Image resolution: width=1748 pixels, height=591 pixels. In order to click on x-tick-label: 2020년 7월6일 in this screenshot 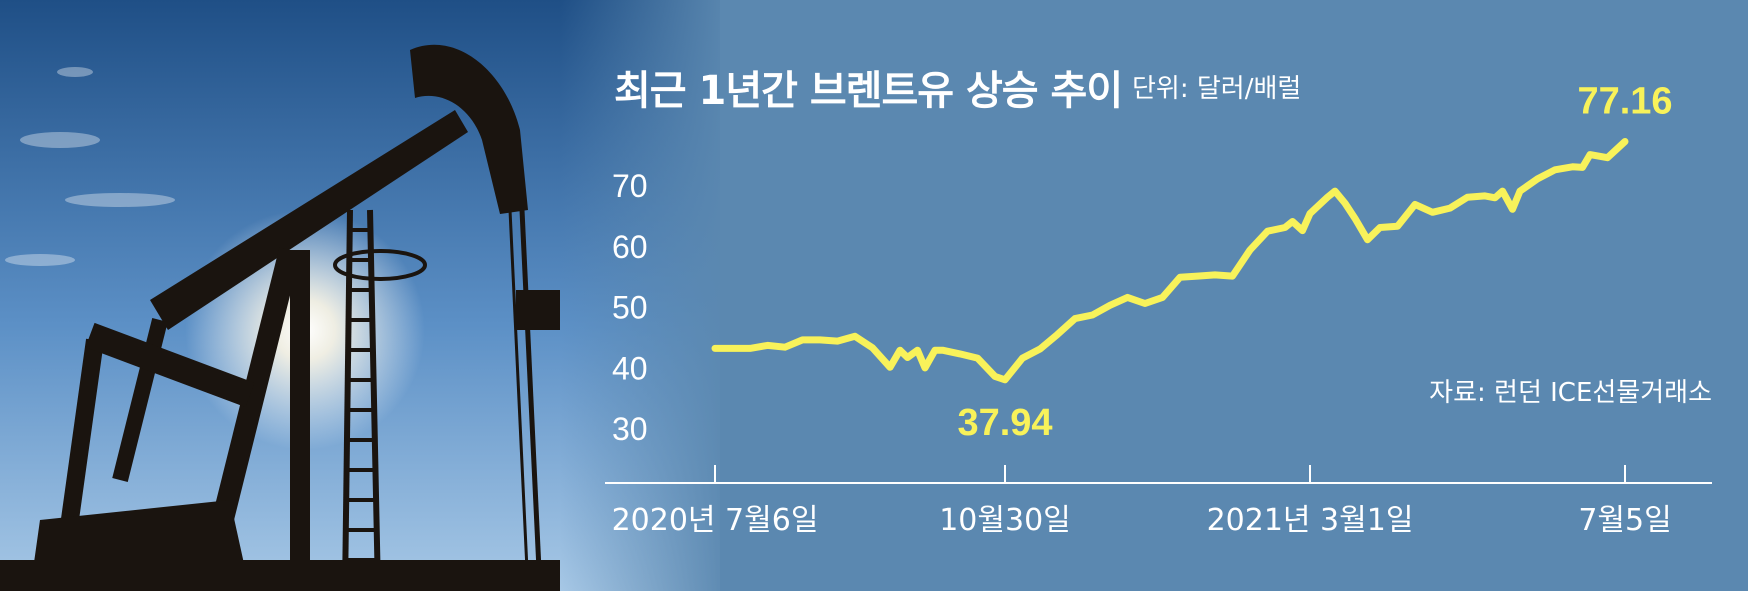, I will do `click(715, 520)`.